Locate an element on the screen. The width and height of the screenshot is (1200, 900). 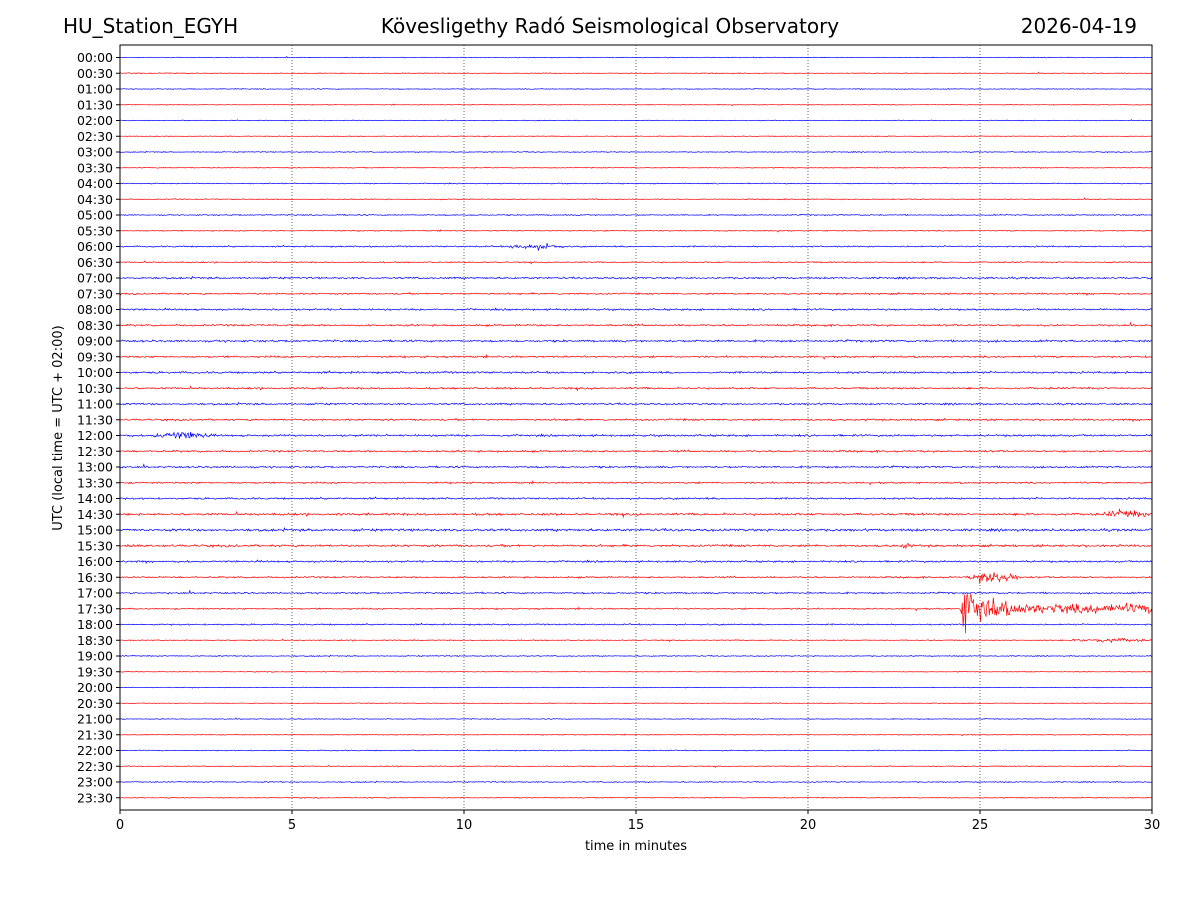
y-tick-label: 04:30 is located at coordinates (95, 199).